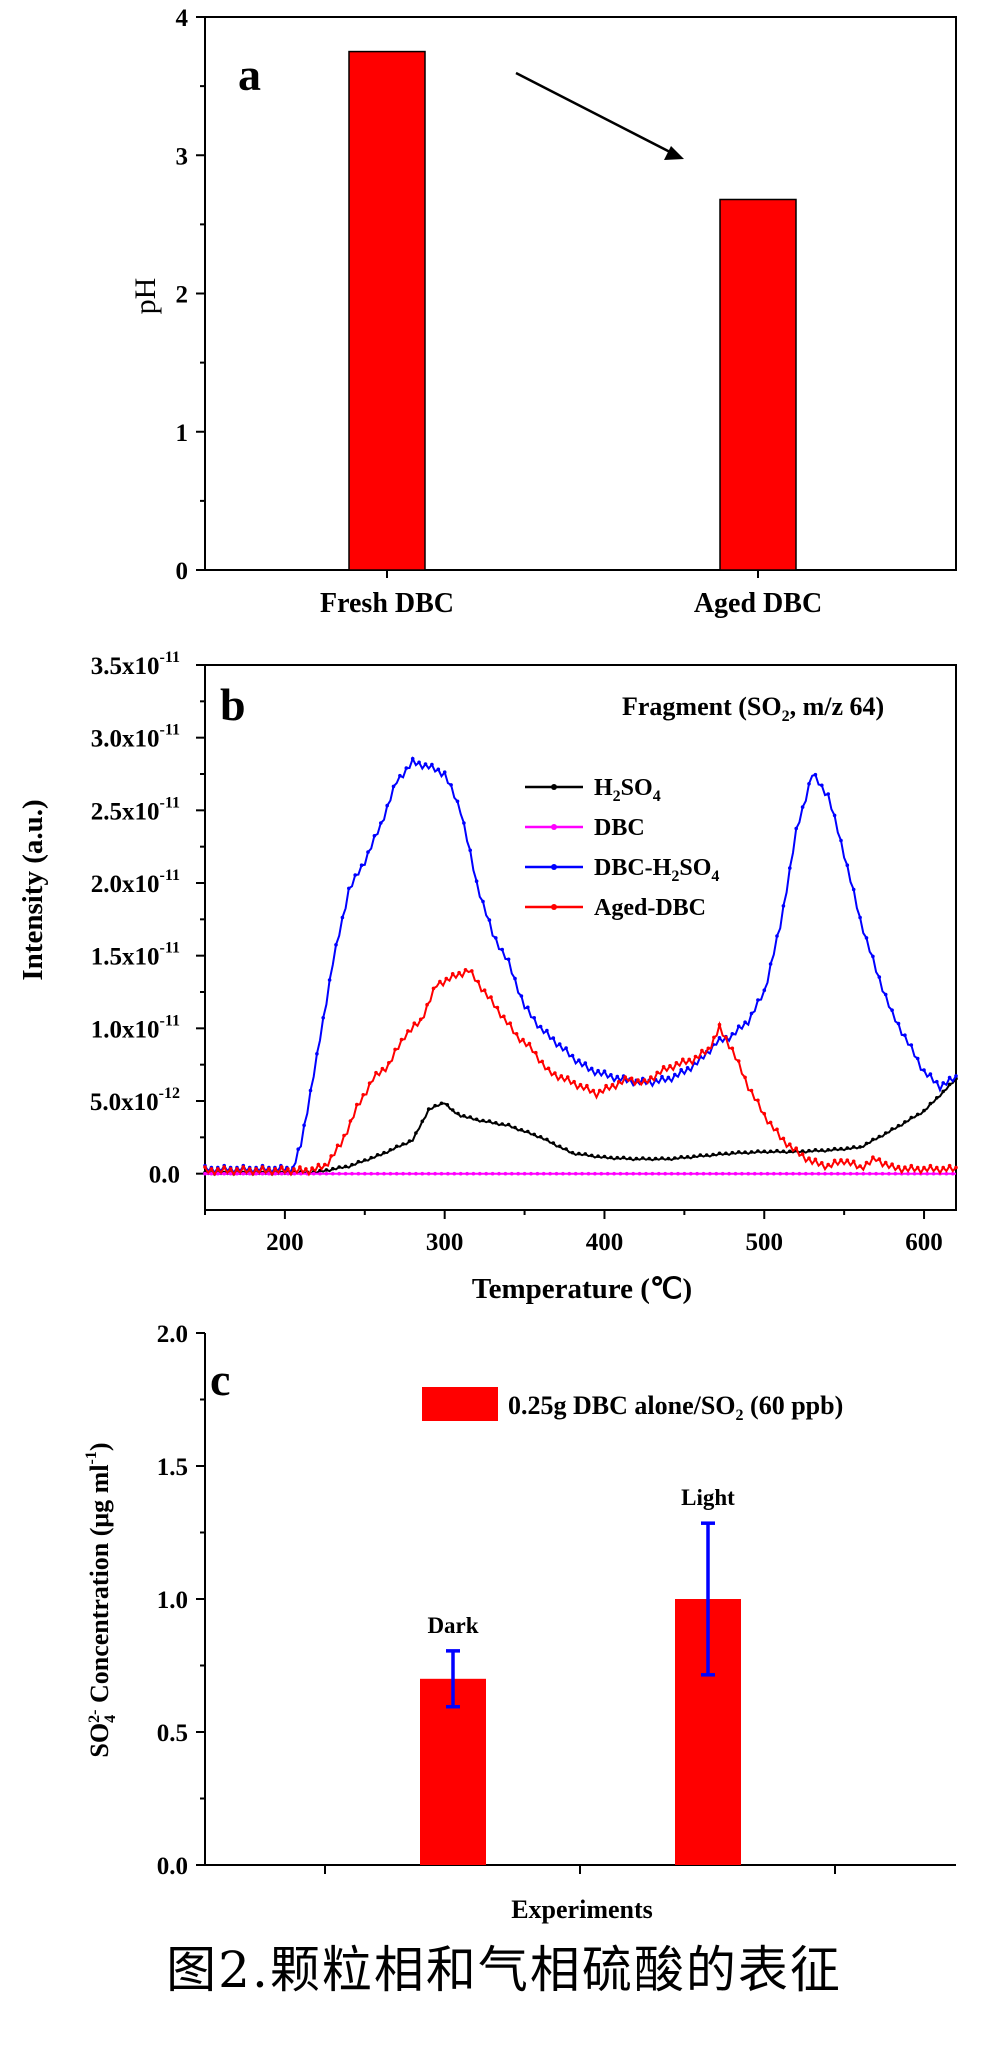 The height and width of the screenshot is (2060, 1008). I want to click on panel-b-y-tick-label: 2.0x10⁻¹¹, so click(135, 882).